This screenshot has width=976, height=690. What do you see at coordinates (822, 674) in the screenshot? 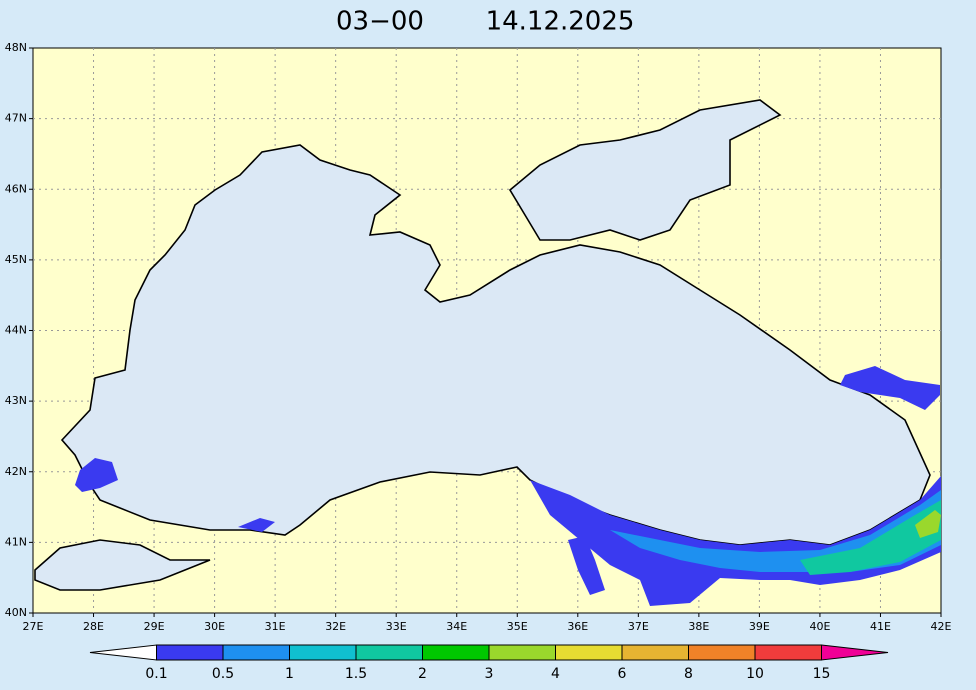
I see `colorbar-label: 15` at bounding box center [822, 674].